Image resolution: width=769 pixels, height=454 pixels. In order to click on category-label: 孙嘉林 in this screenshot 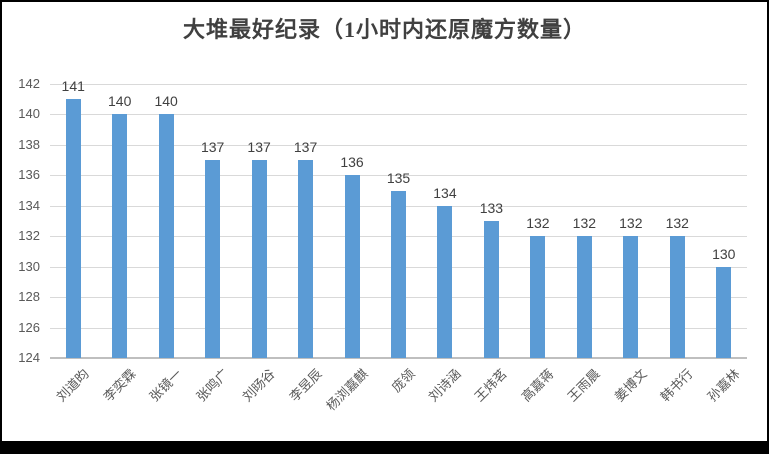, I will do `click(723, 385)`.